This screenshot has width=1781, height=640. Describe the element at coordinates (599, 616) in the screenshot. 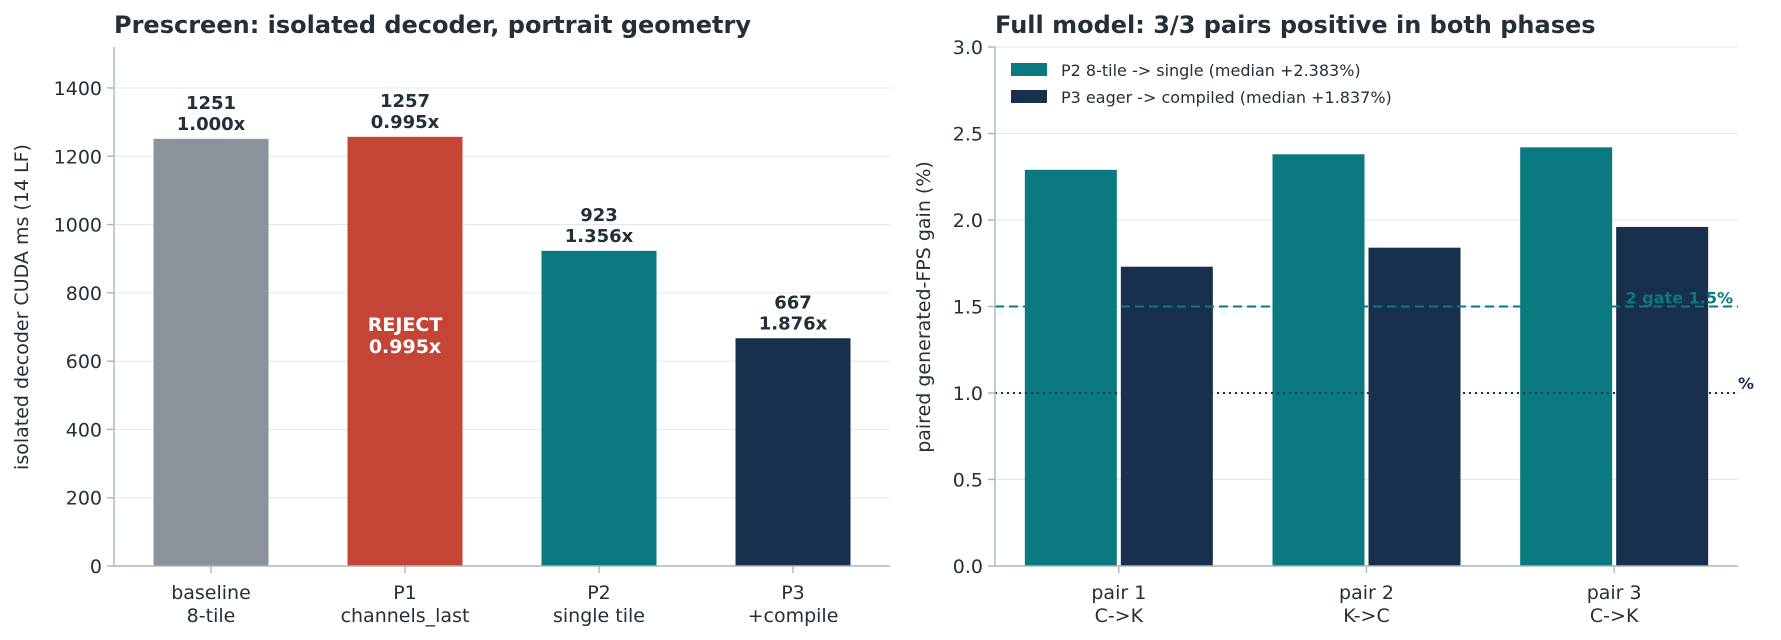

I see `left-x-tick-label-sub: single tile` at that location.